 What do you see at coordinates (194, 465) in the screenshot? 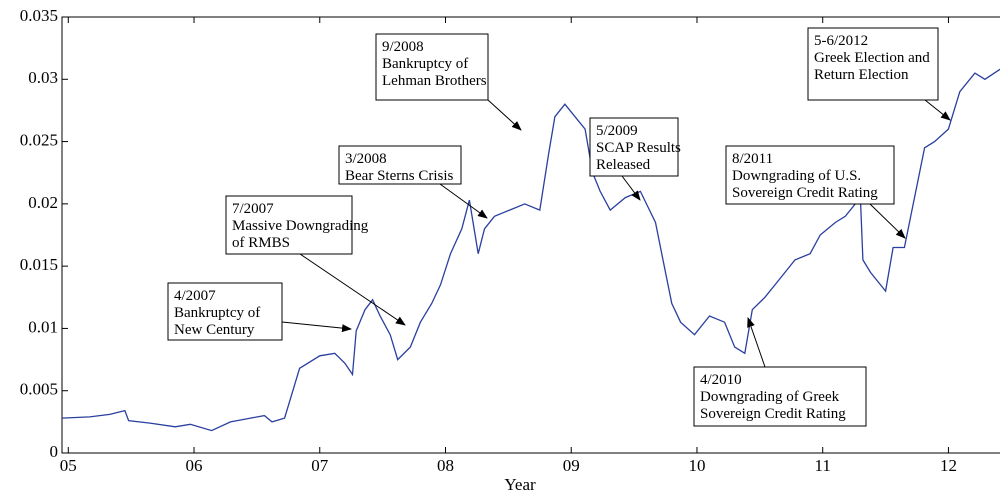
I see `x-tick-label: 06` at bounding box center [194, 465].